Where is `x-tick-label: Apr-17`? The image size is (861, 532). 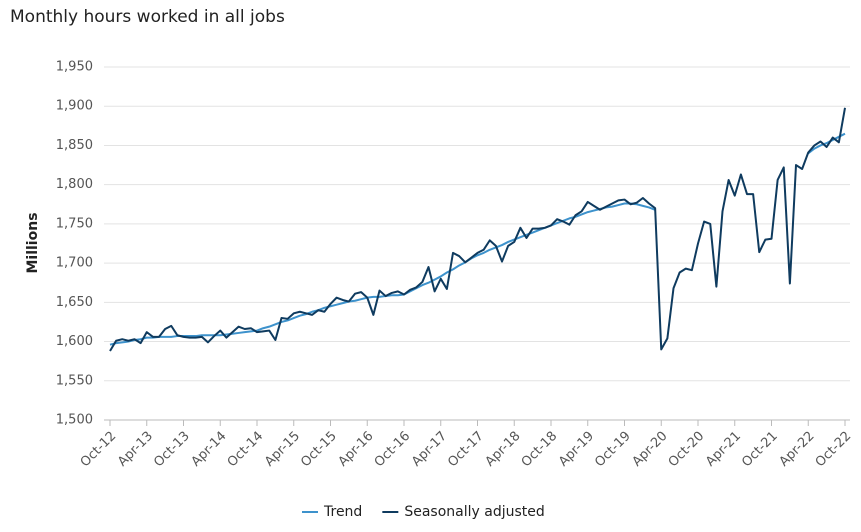
x-tick-label: Apr-17 is located at coordinates (429, 449).